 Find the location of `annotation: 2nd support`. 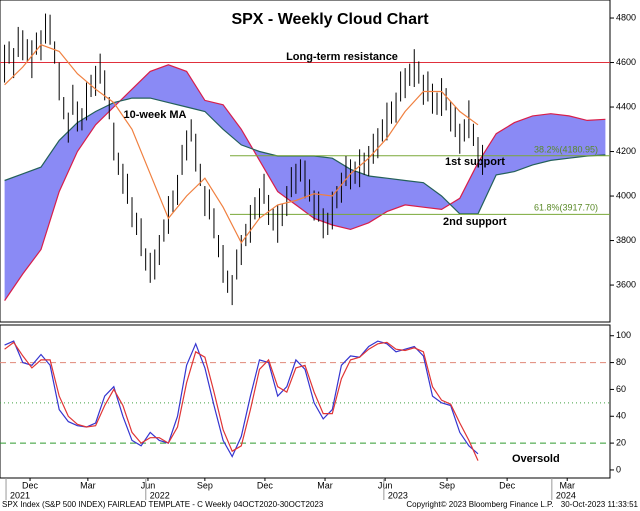

annotation: 2nd support is located at coordinates (475, 222).